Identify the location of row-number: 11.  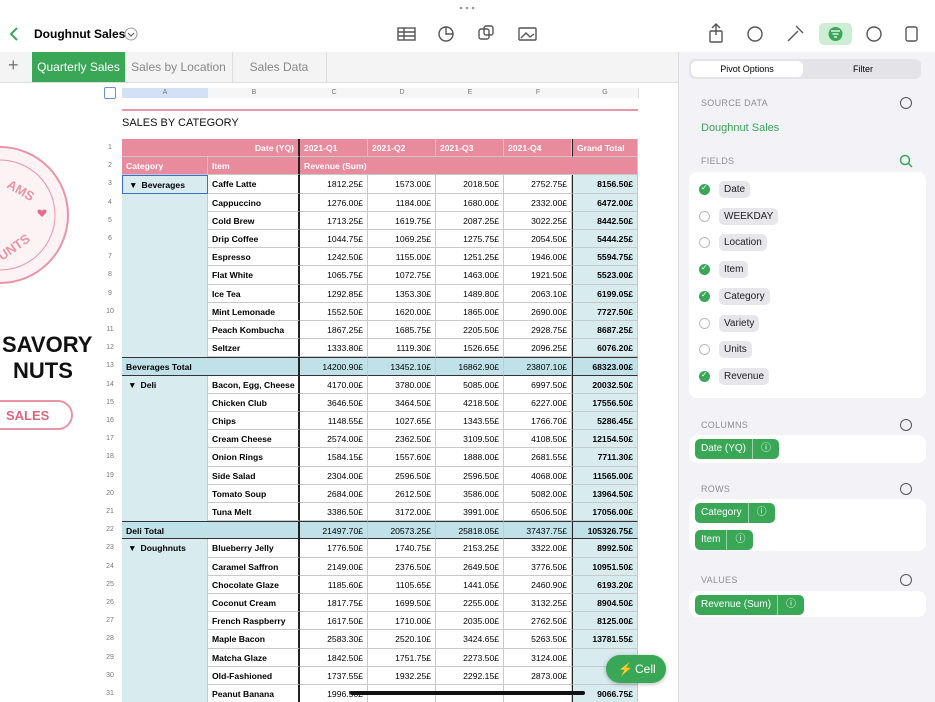
(110, 329).